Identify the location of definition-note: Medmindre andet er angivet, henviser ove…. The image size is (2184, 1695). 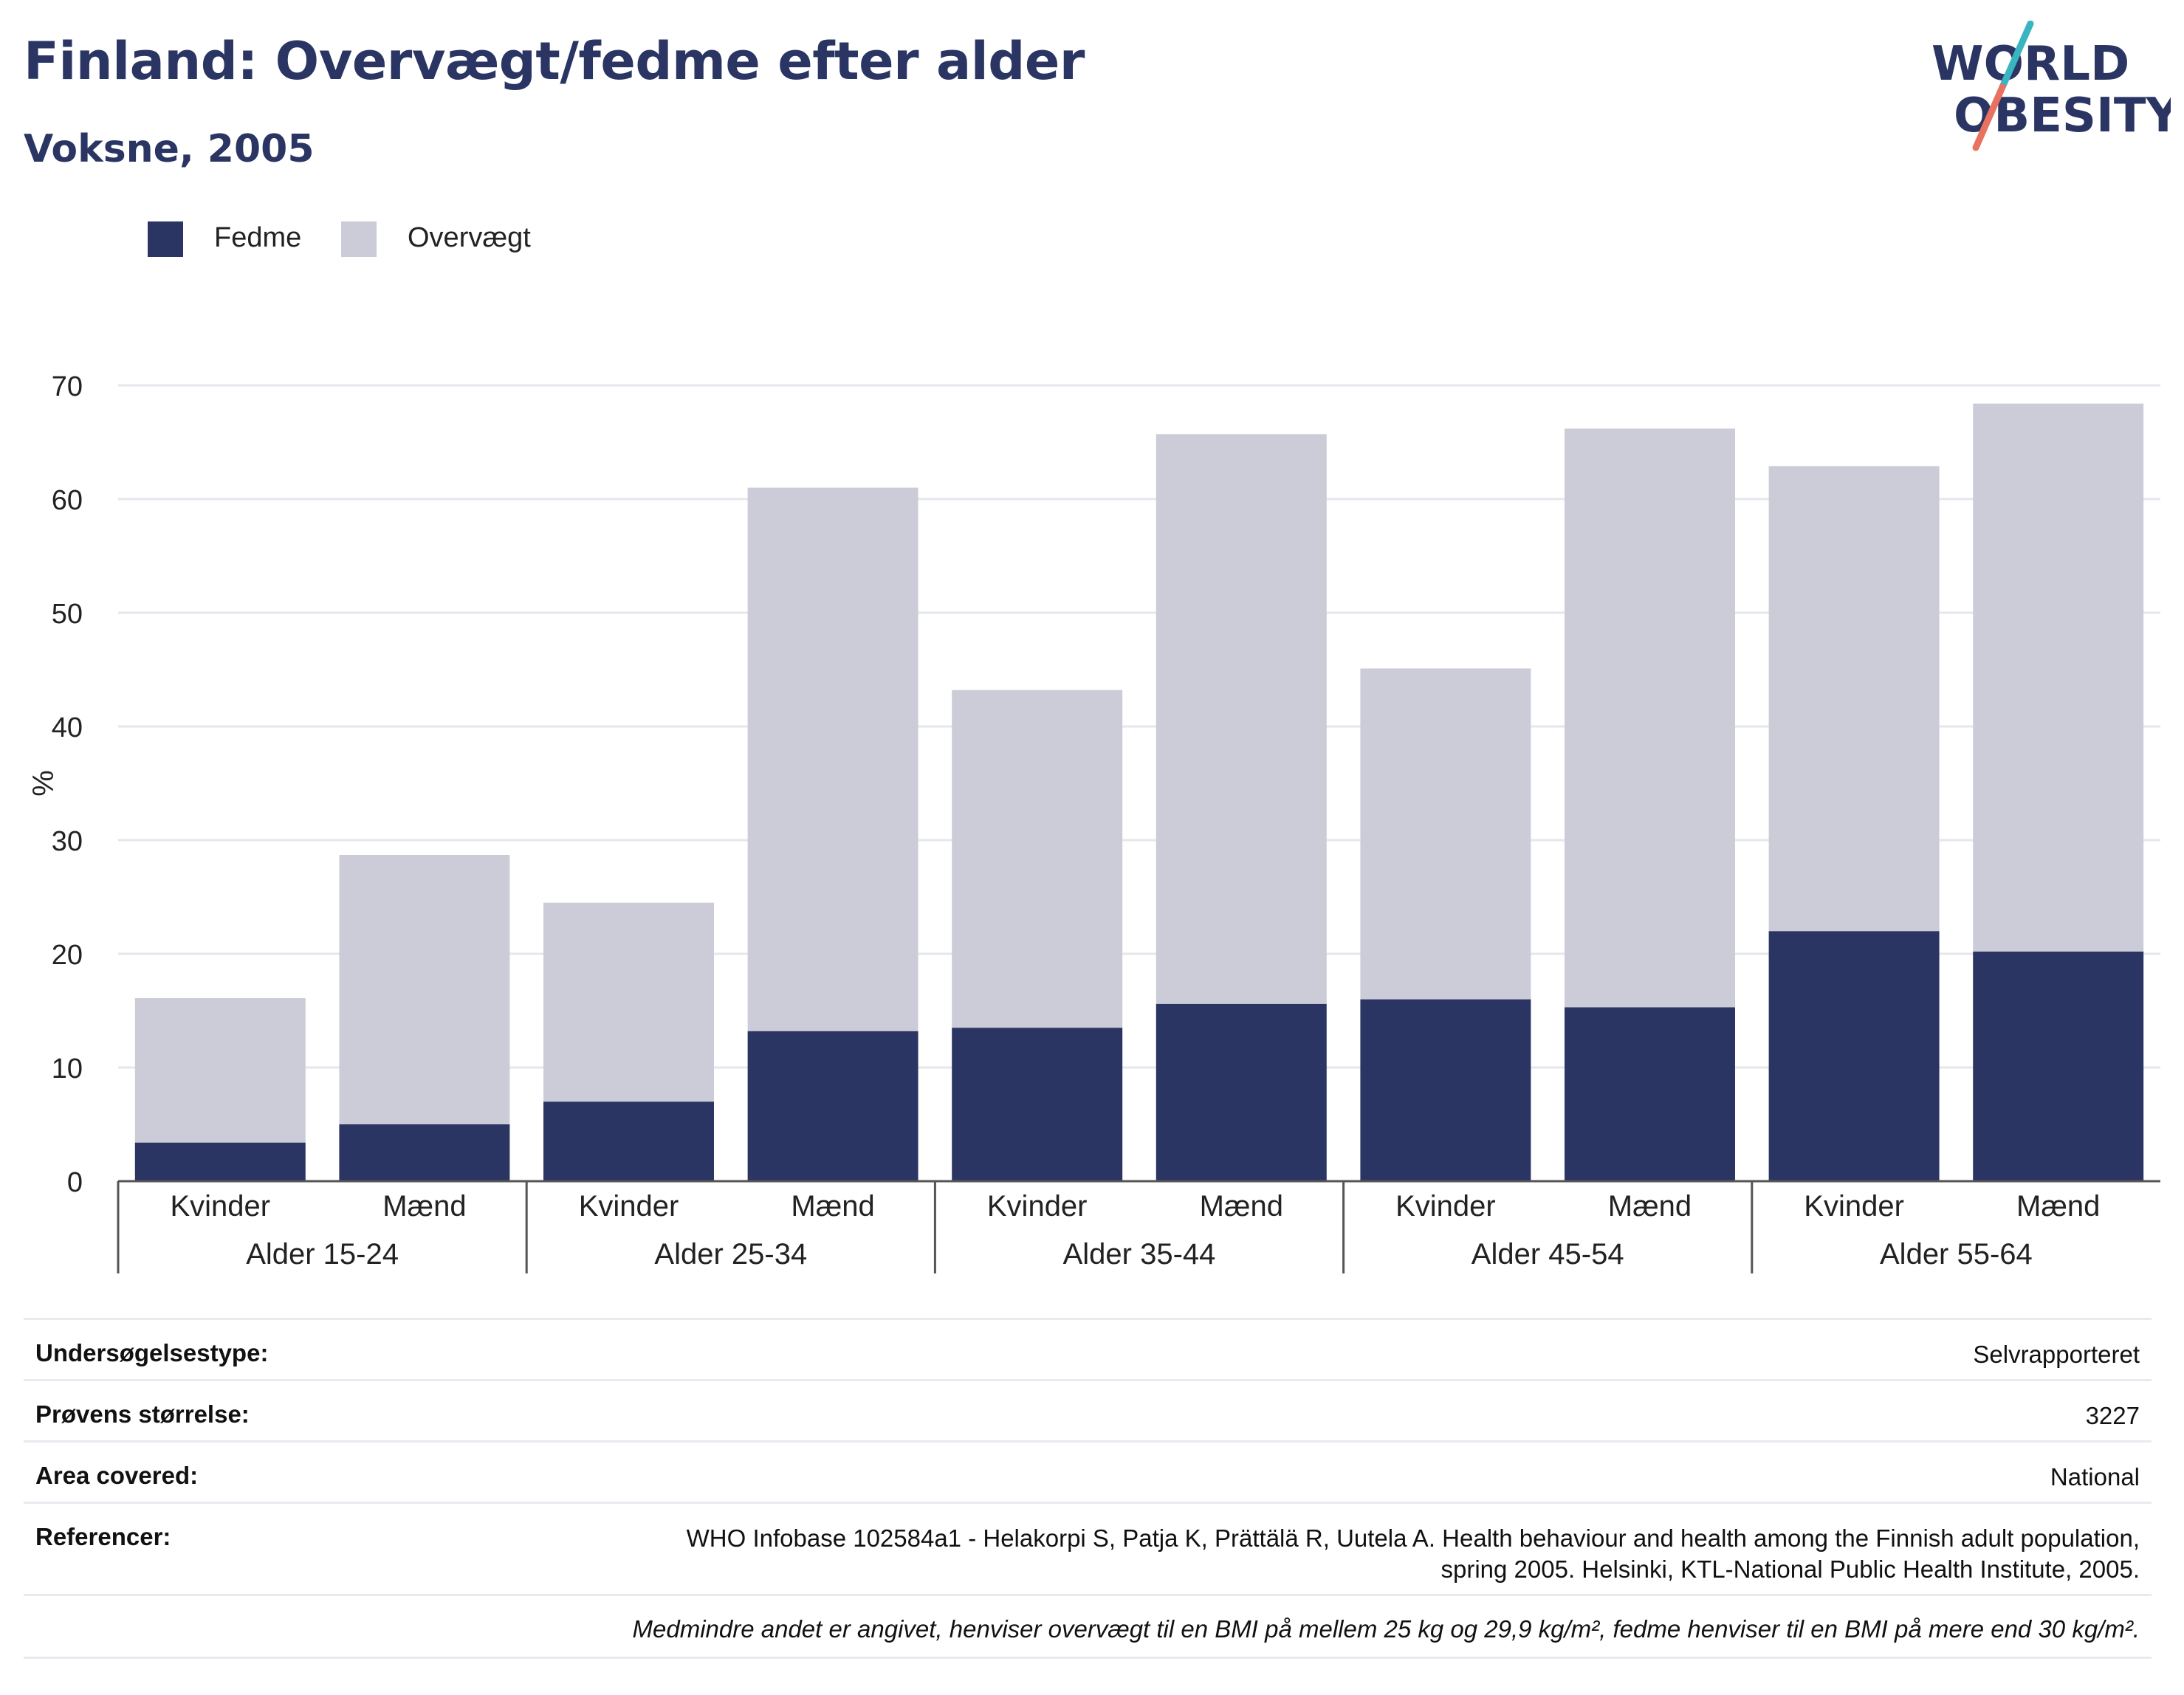
(1386, 1629).